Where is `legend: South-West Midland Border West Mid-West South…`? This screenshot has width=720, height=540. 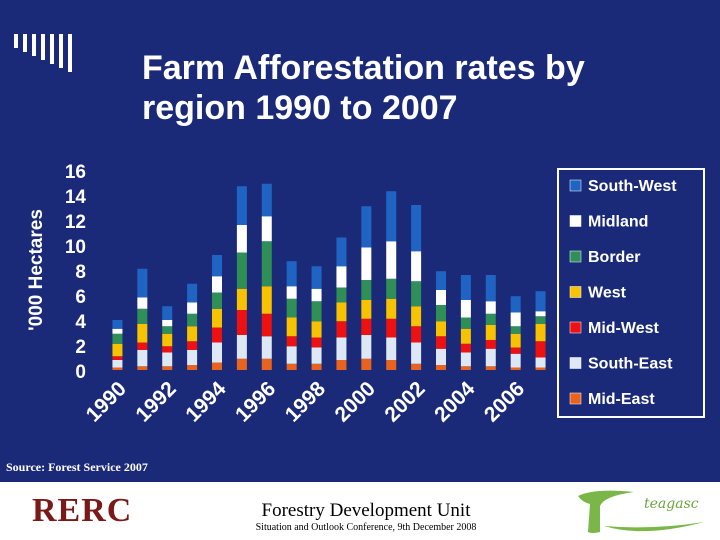
legend: South-West Midland Border West Mid-West South… is located at coordinates (631, 293).